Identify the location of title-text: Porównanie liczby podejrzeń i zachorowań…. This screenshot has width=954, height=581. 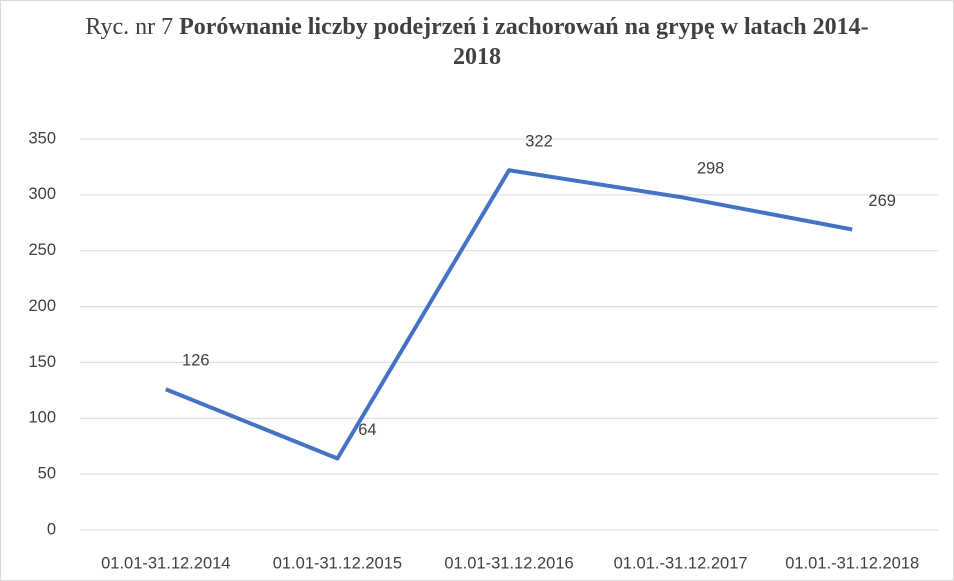
(524, 42).